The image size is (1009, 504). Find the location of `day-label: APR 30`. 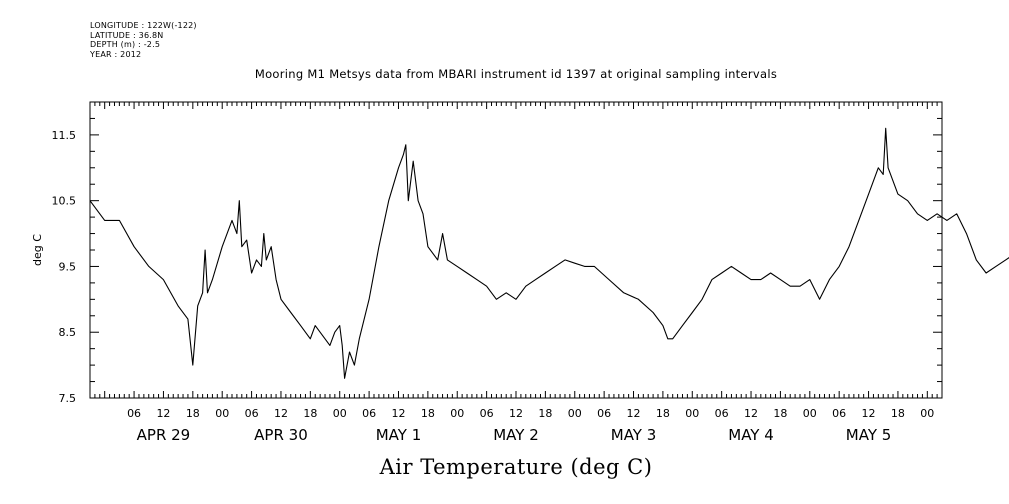

day-label: APR 30 is located at coordinates (281, 435).